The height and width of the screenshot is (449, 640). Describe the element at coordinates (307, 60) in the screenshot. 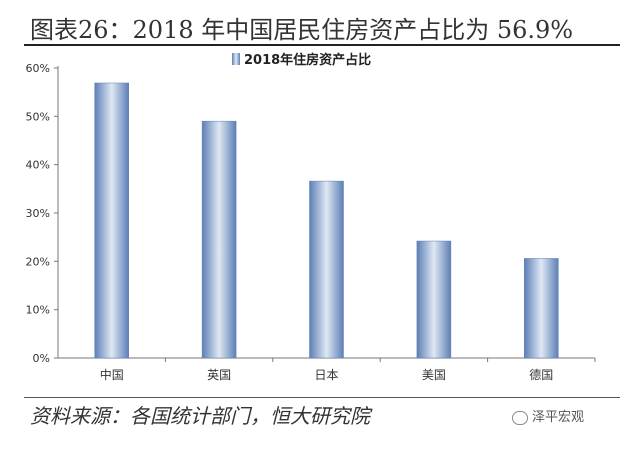

I see `legend-label: 2018年住房资产占比` at that location.